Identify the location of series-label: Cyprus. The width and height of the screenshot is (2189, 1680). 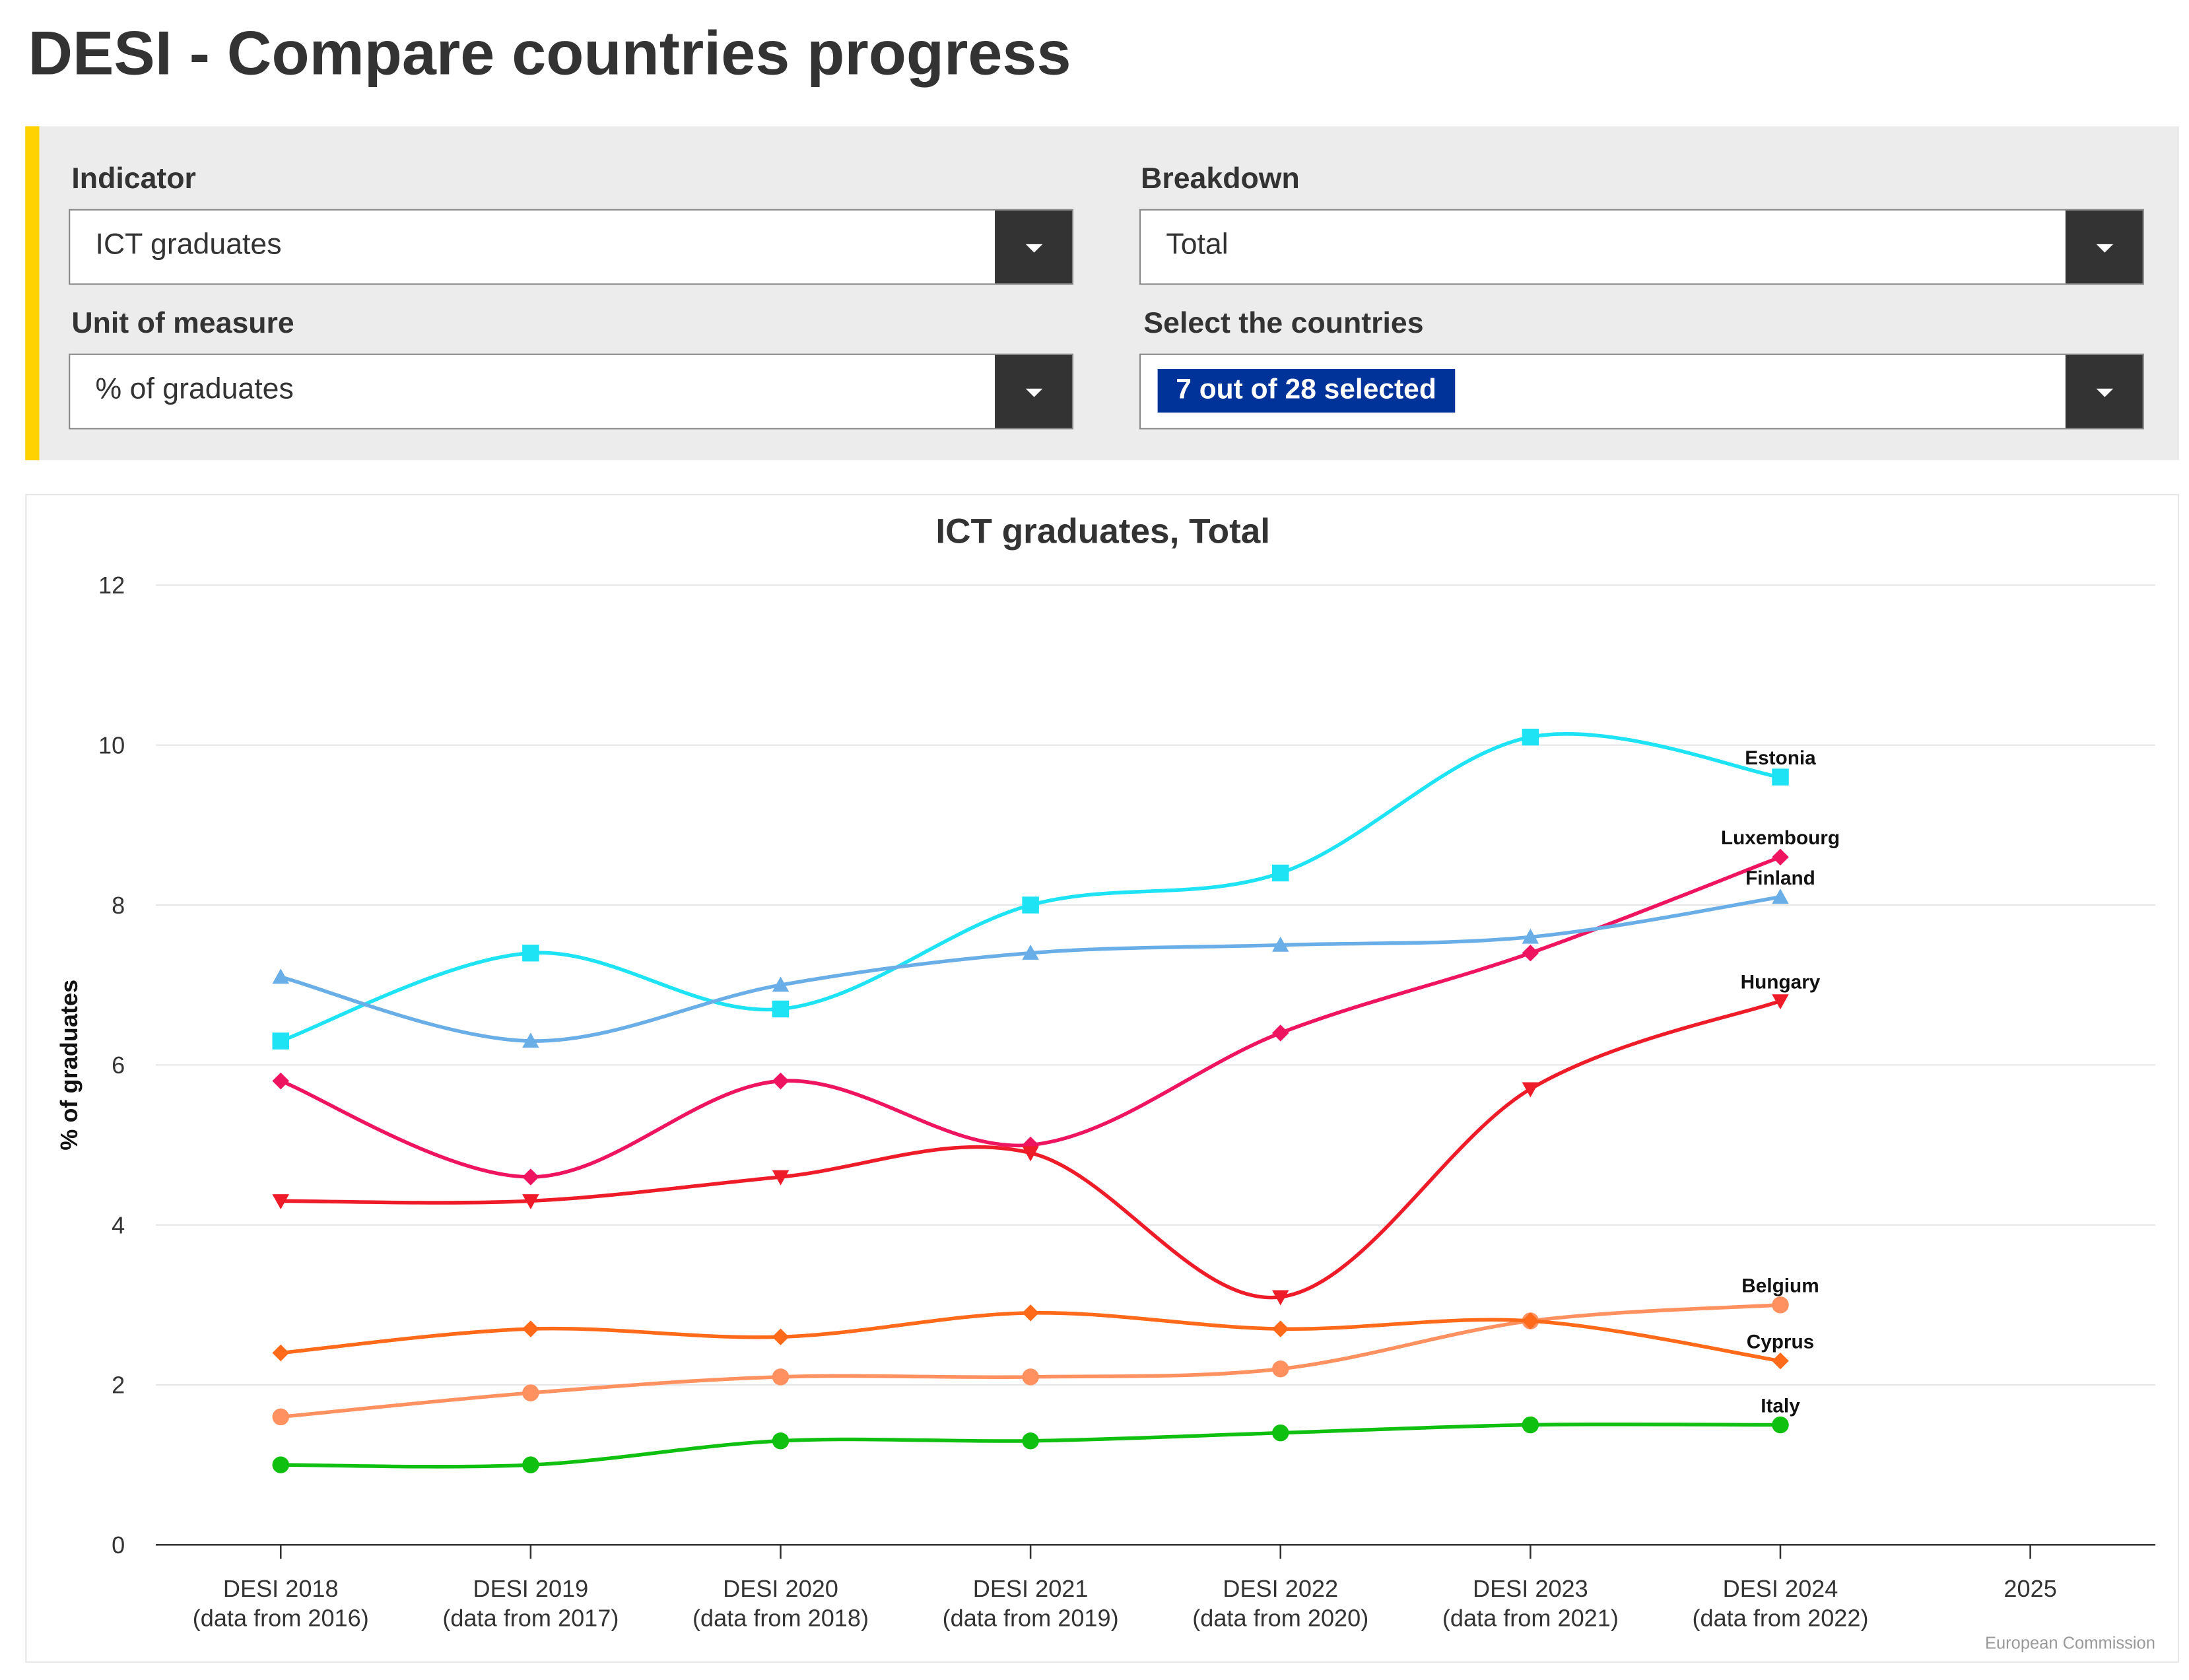
(1781, 1342).